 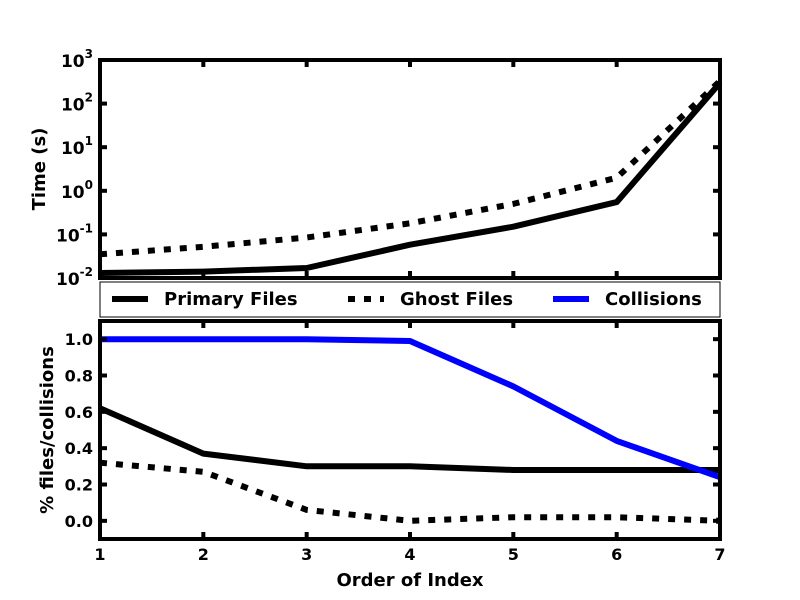 I want to click on x-axis-label: Order of Index, so click(x=409, y=580).